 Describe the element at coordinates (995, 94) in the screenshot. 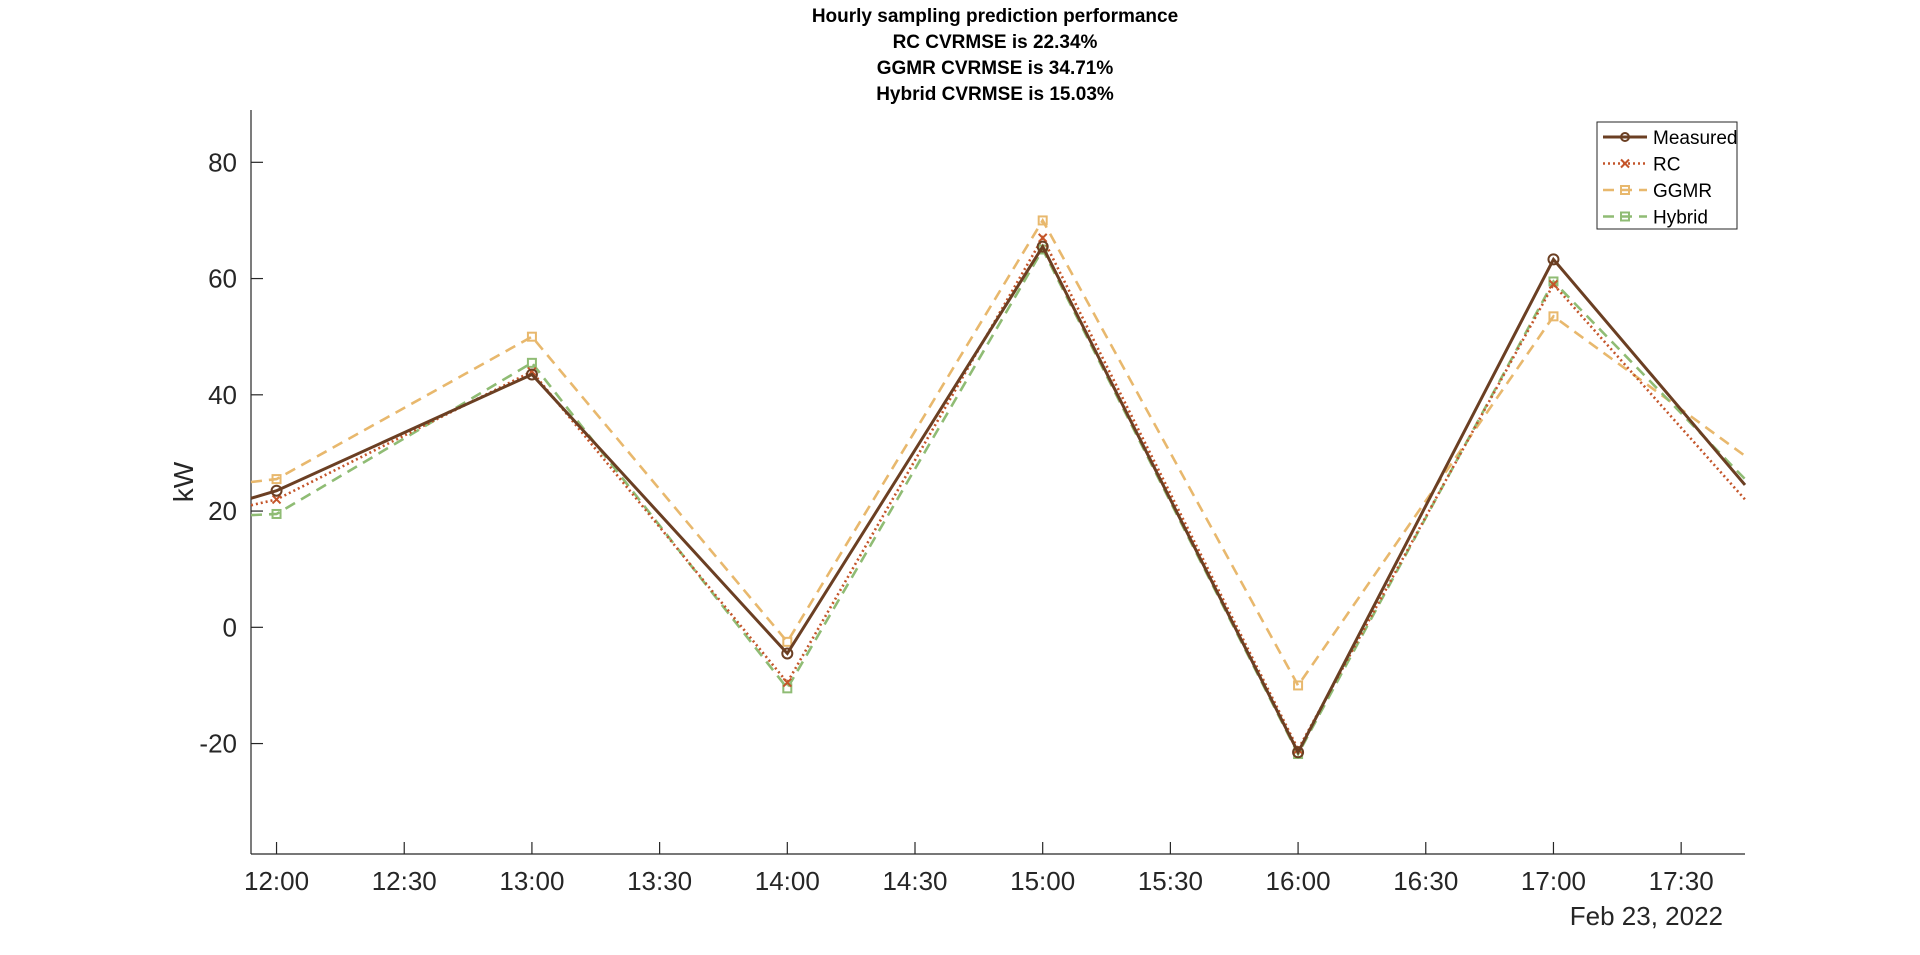

I see `title-line-4: Hybrid CVRMSE is 15.03%` at that location.